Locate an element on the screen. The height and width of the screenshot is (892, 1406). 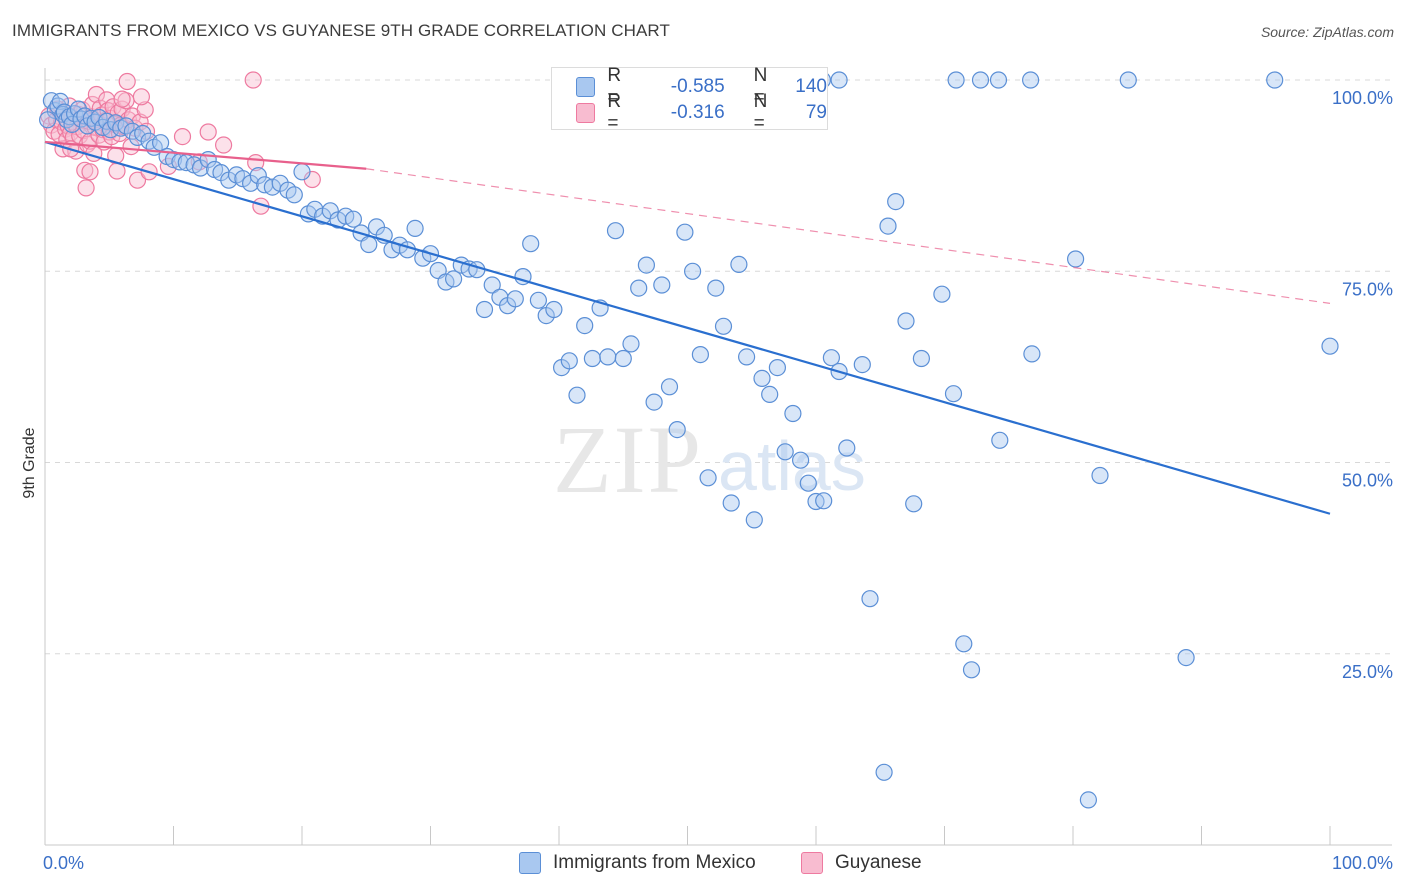
trend-line-guyanese-extended is located at coordinates (848, 236).